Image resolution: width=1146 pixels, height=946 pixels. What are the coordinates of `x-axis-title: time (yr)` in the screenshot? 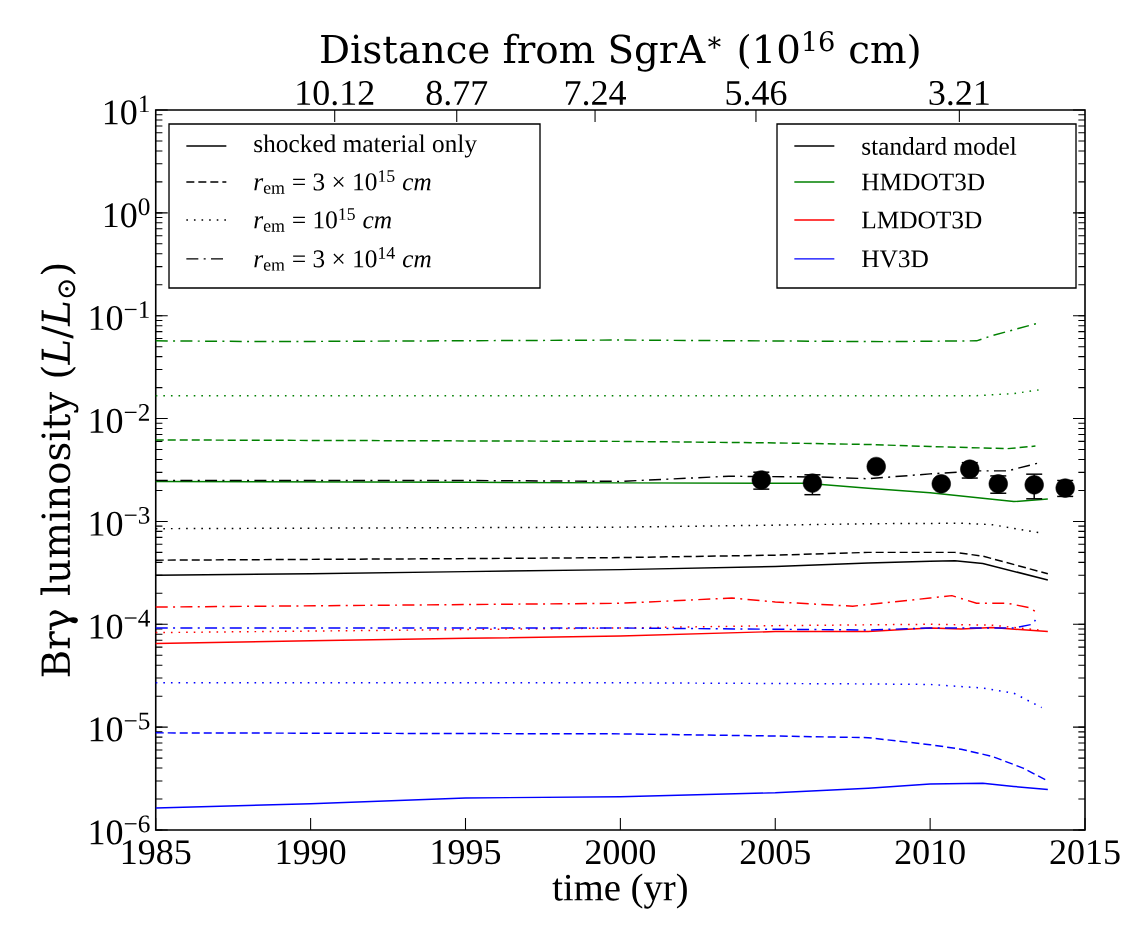 It's located at (619, 891).